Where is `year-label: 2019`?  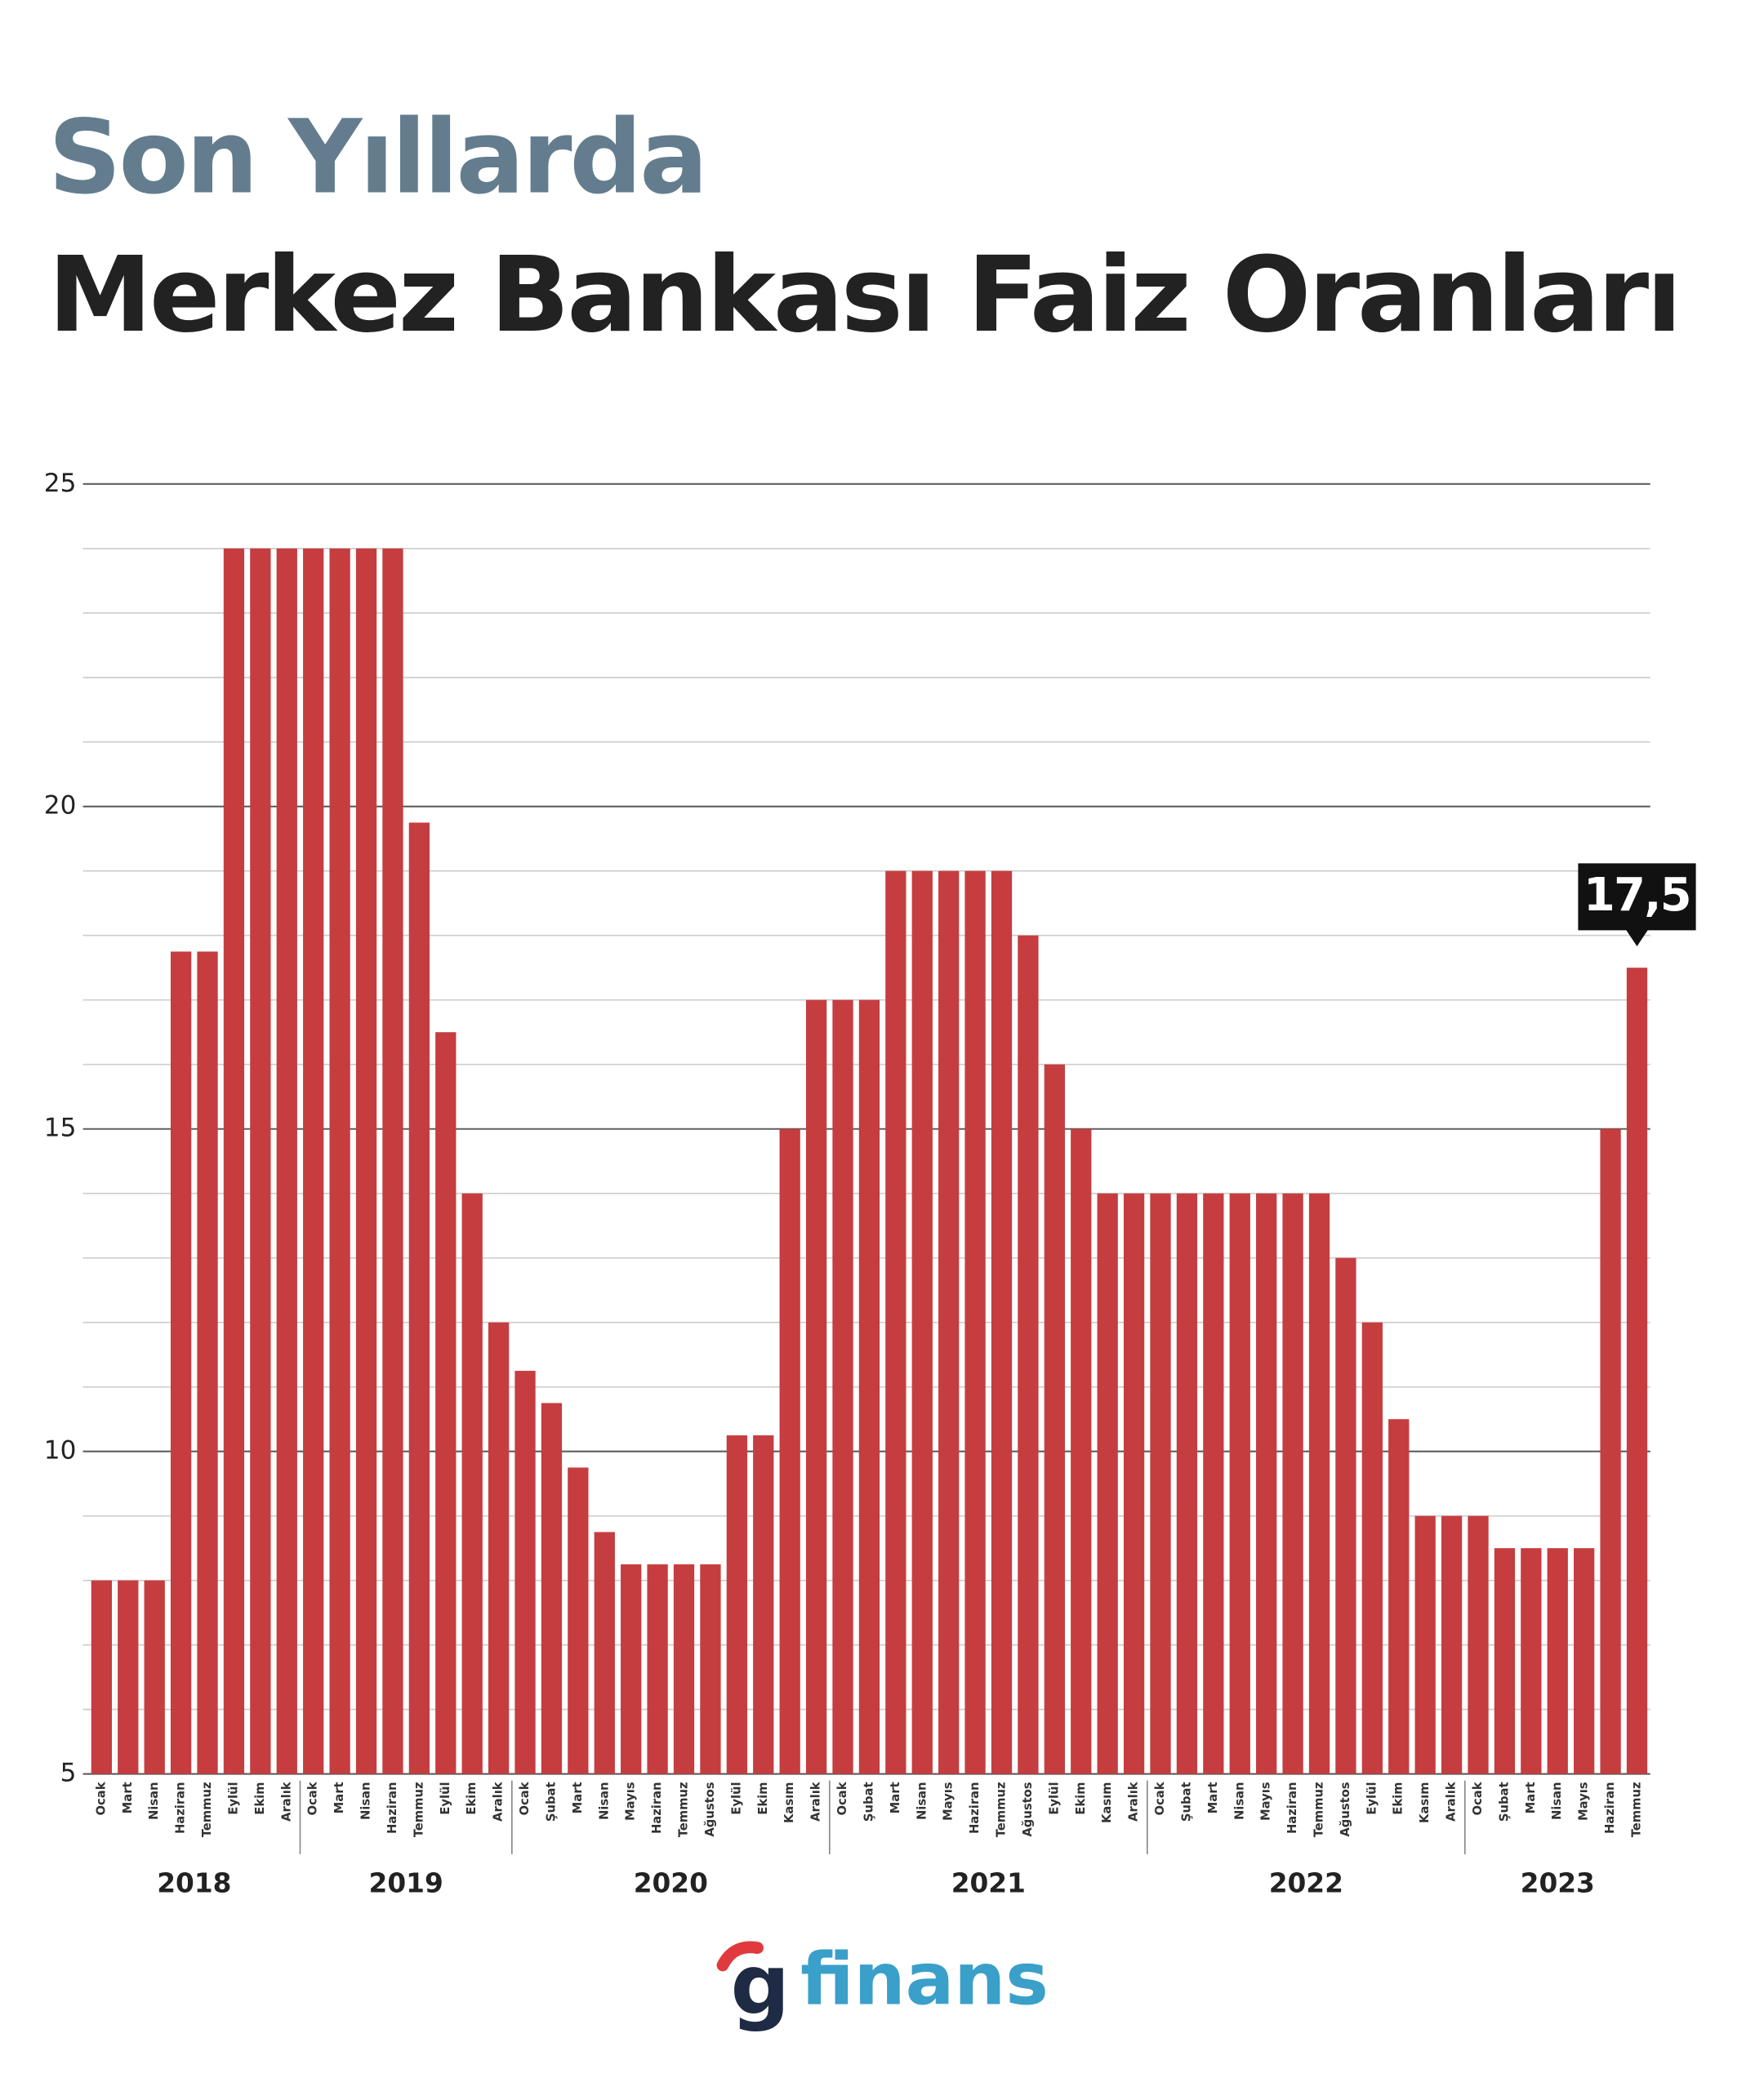 year-label: 2019 is located at coordinates (406, 1883).